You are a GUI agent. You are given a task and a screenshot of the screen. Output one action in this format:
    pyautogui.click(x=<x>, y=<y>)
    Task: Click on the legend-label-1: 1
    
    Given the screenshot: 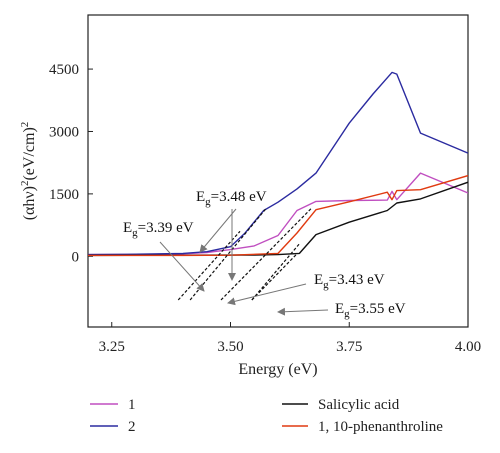 What is the action you would take?
    pyautogui.click(x=132, y=405)
    